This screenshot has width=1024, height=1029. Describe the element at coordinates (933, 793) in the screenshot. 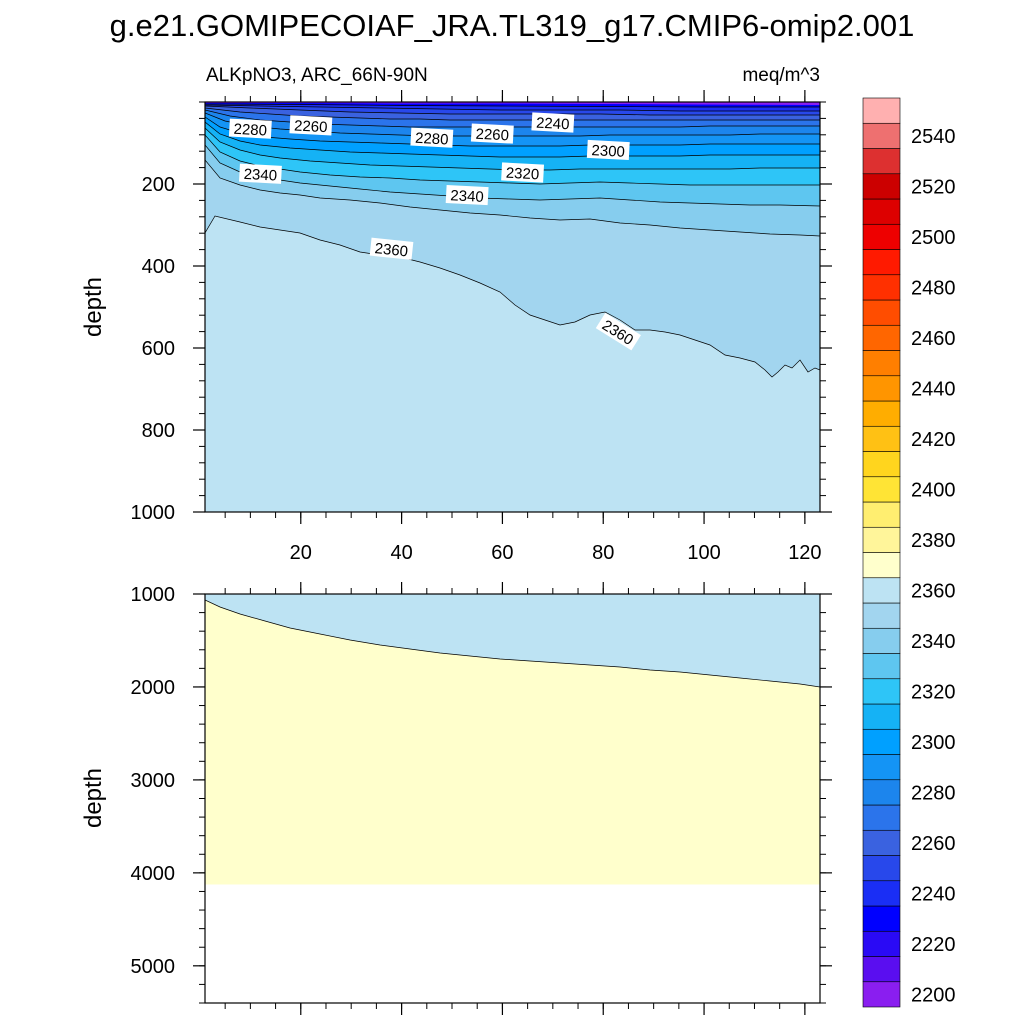

I see `colorbar-label: 2280` at that location.